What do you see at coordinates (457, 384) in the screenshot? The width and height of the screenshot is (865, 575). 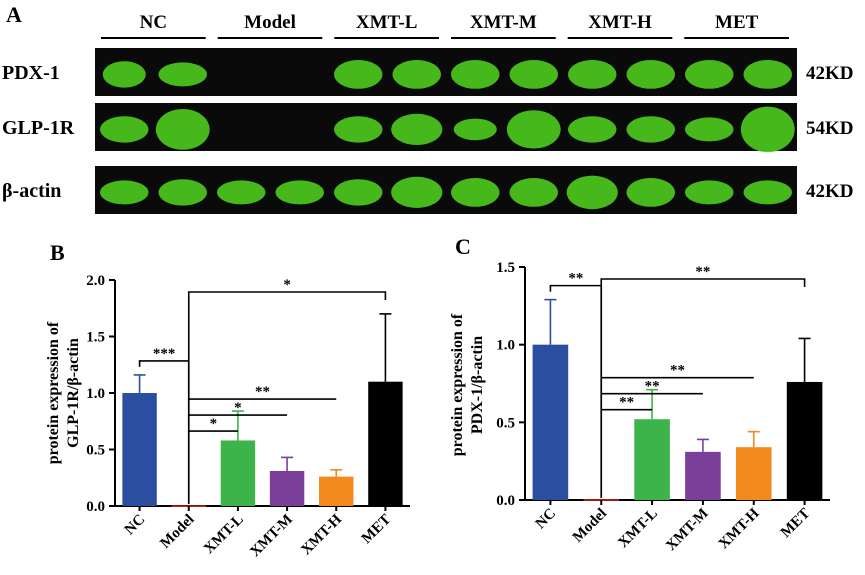 I see `y-axis-label-line1: protein expression of` at bounding box center [457, 384].